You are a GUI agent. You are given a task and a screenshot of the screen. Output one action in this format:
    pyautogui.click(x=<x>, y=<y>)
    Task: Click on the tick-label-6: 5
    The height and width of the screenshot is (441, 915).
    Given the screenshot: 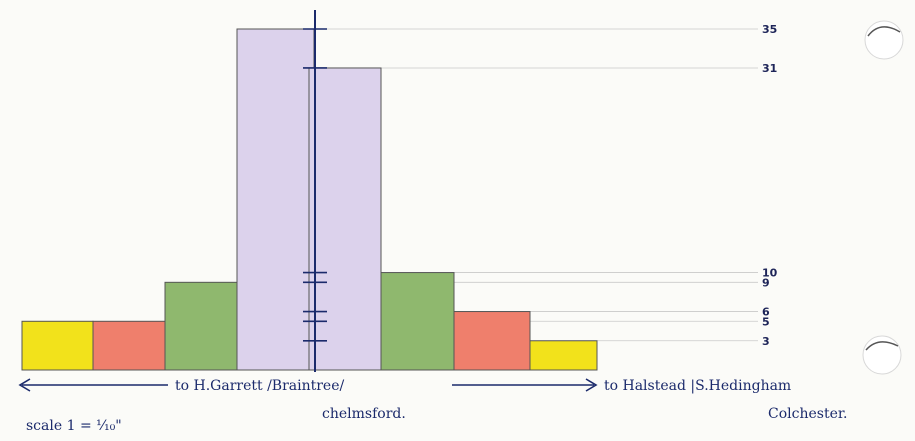 What is the action you would take?
    pyautogui.click(x=766, y=321)
    